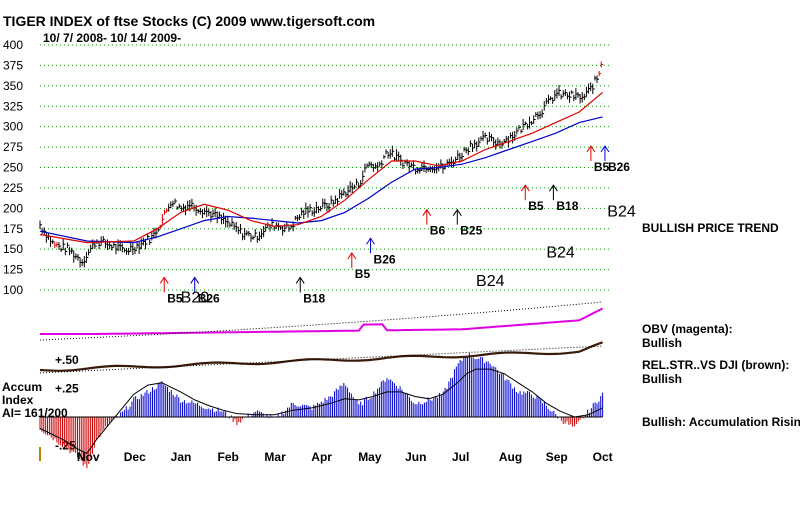 The width and height of the screenshot is (800, 505). What do you see at coordinates (13, 290) in the screenshot?
I see `y-tick-label: 100` at bounding box center [13, 290].